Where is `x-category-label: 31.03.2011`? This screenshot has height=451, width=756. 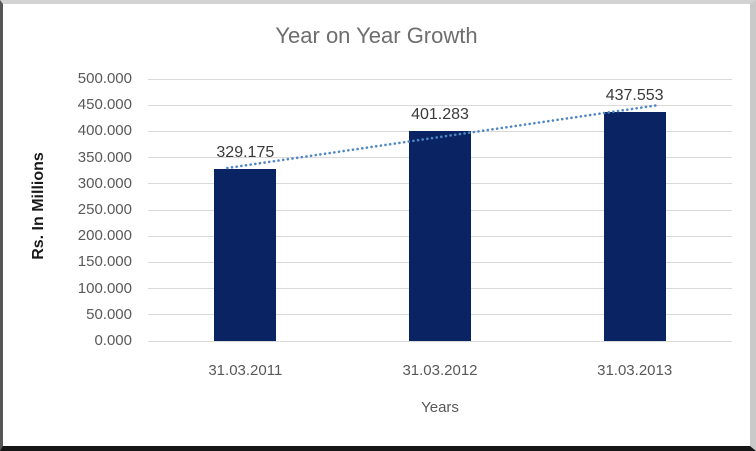
x-category-label: 31.03.2011 is located at coordinates (245, 370).